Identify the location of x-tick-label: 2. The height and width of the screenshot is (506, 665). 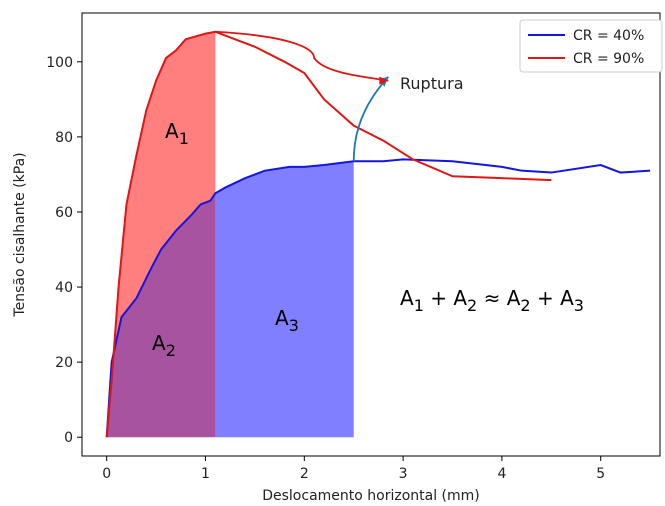
(304, 474).